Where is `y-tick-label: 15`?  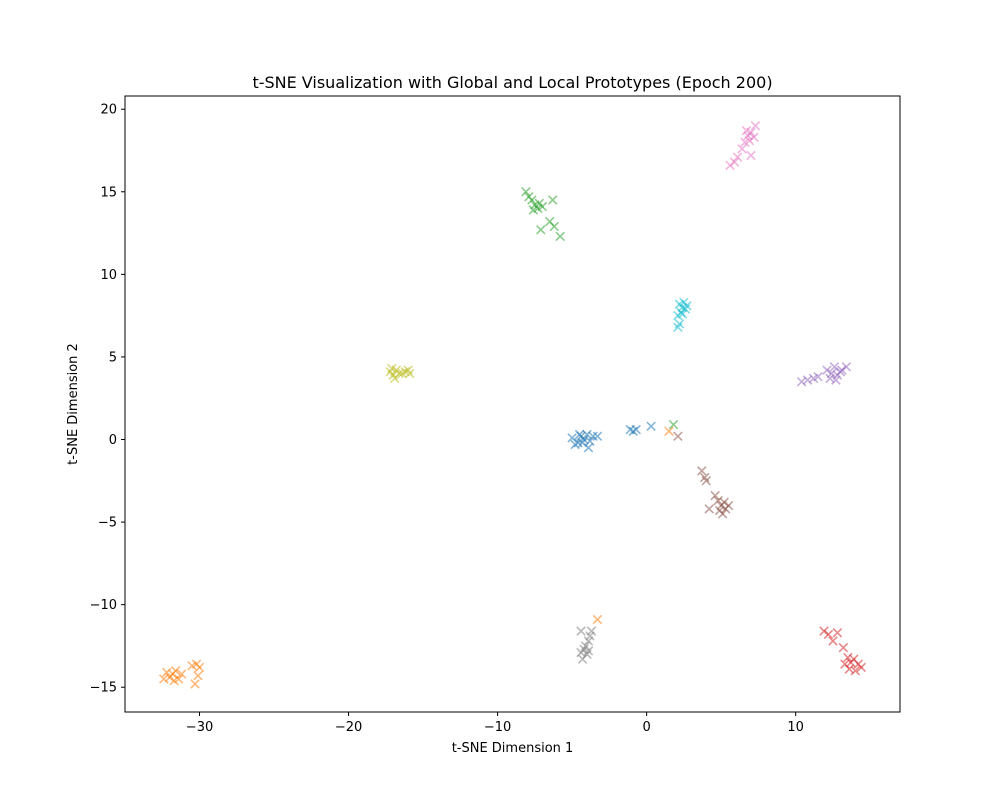
y-tick-label: 15 is located at coordinates (108, 192).